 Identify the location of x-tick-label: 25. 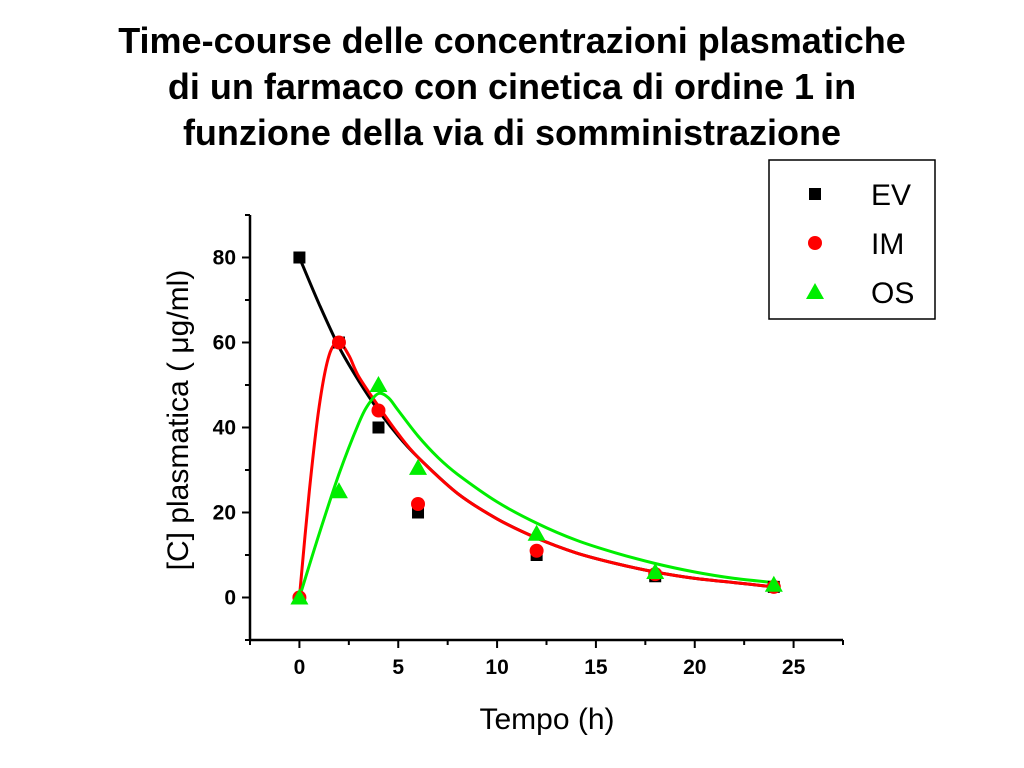
(794, 667).